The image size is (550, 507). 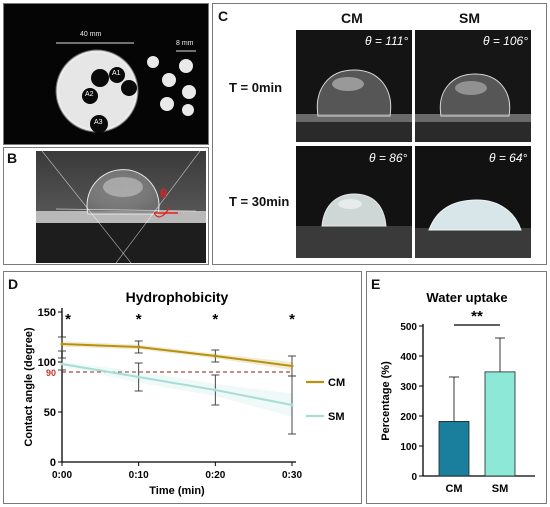 I want to click on spot-label-a3: A3, so click(x=98, y=122).